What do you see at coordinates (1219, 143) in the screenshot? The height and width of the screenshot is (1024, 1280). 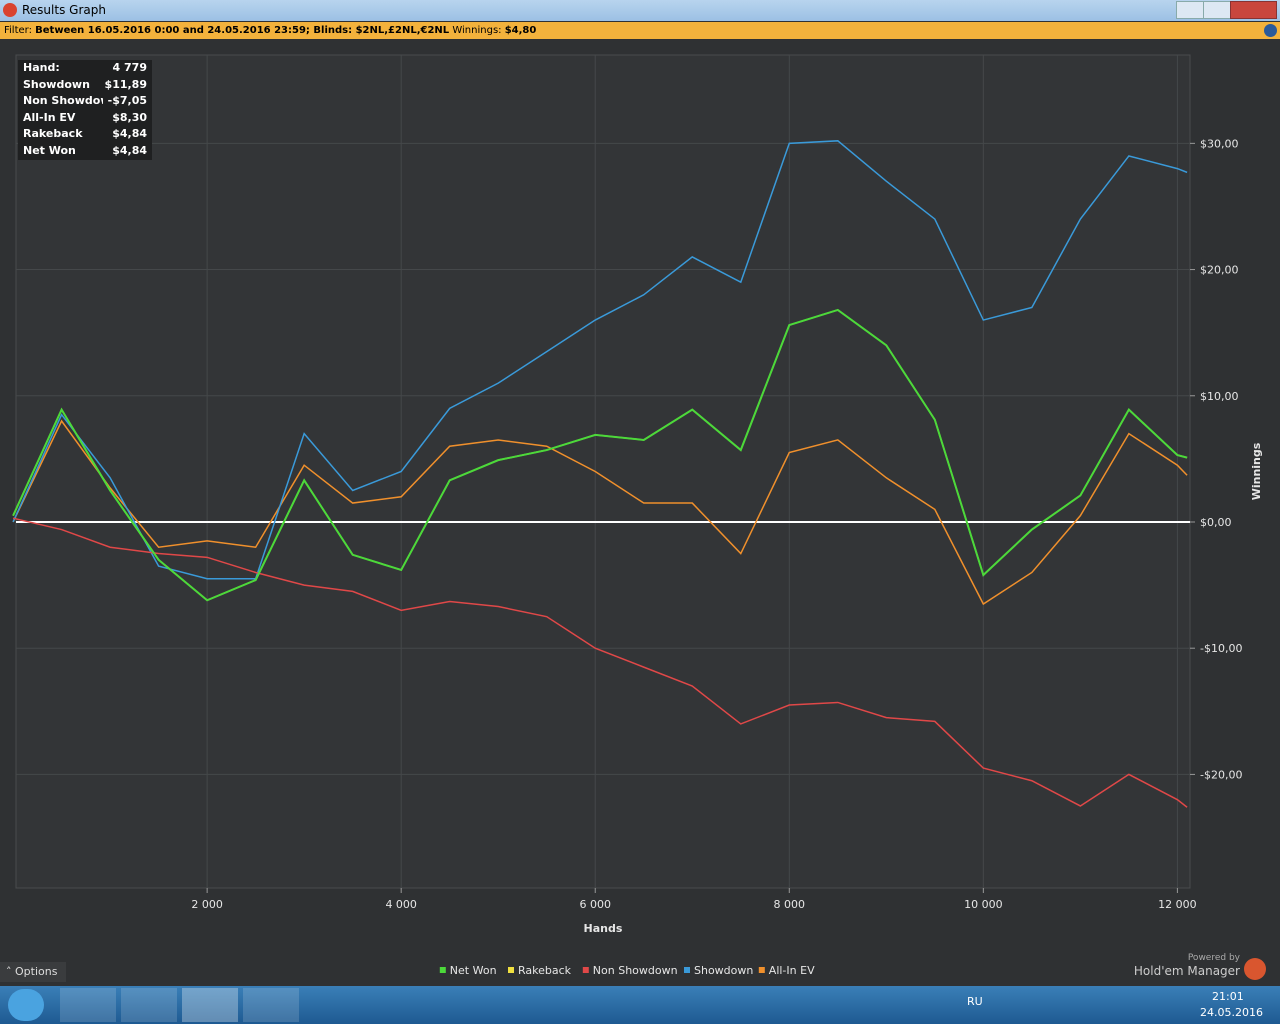 I see `y-tick-label: $30,00` at bounding box center [1219, 143].